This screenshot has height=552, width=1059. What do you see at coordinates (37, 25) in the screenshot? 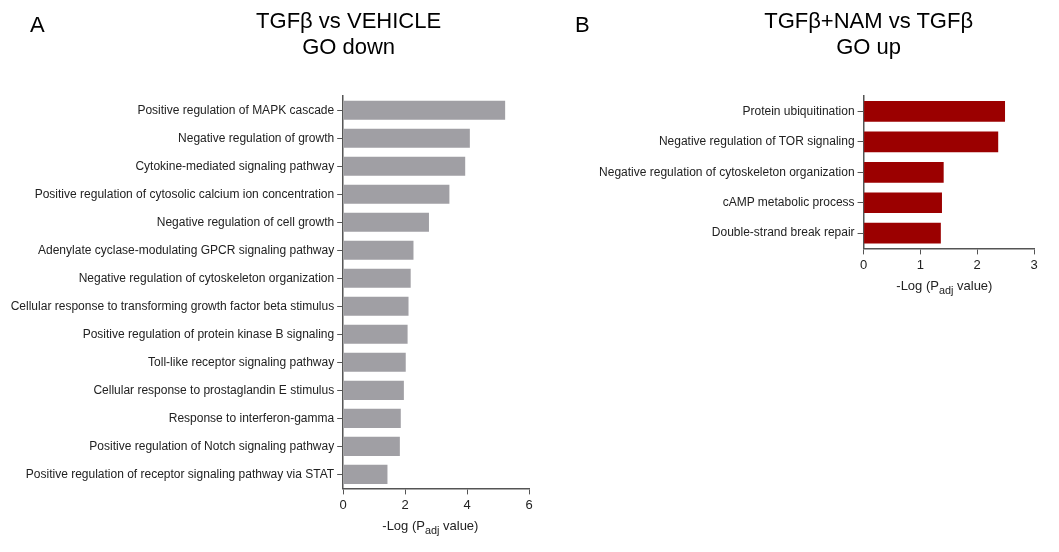
I see `text: A` at bounding box center [37, 25].